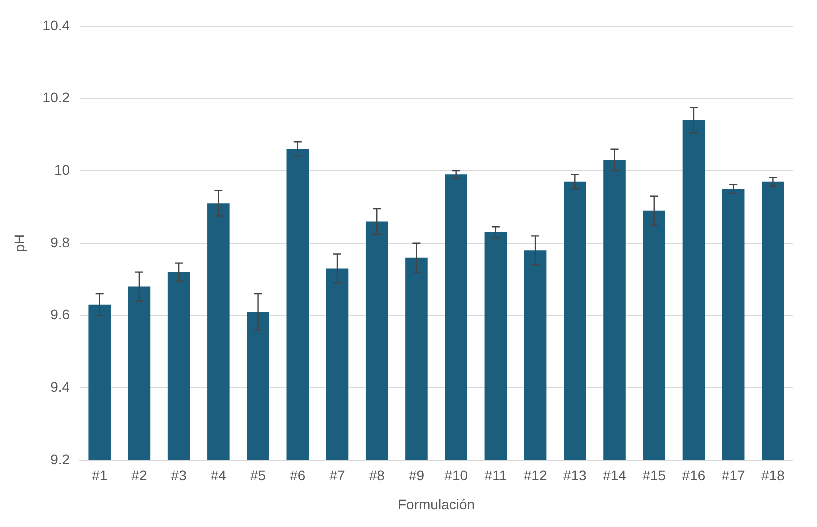 The image size is (817, 527). I want to click on x-tick-label: #2, so click(140, 476).